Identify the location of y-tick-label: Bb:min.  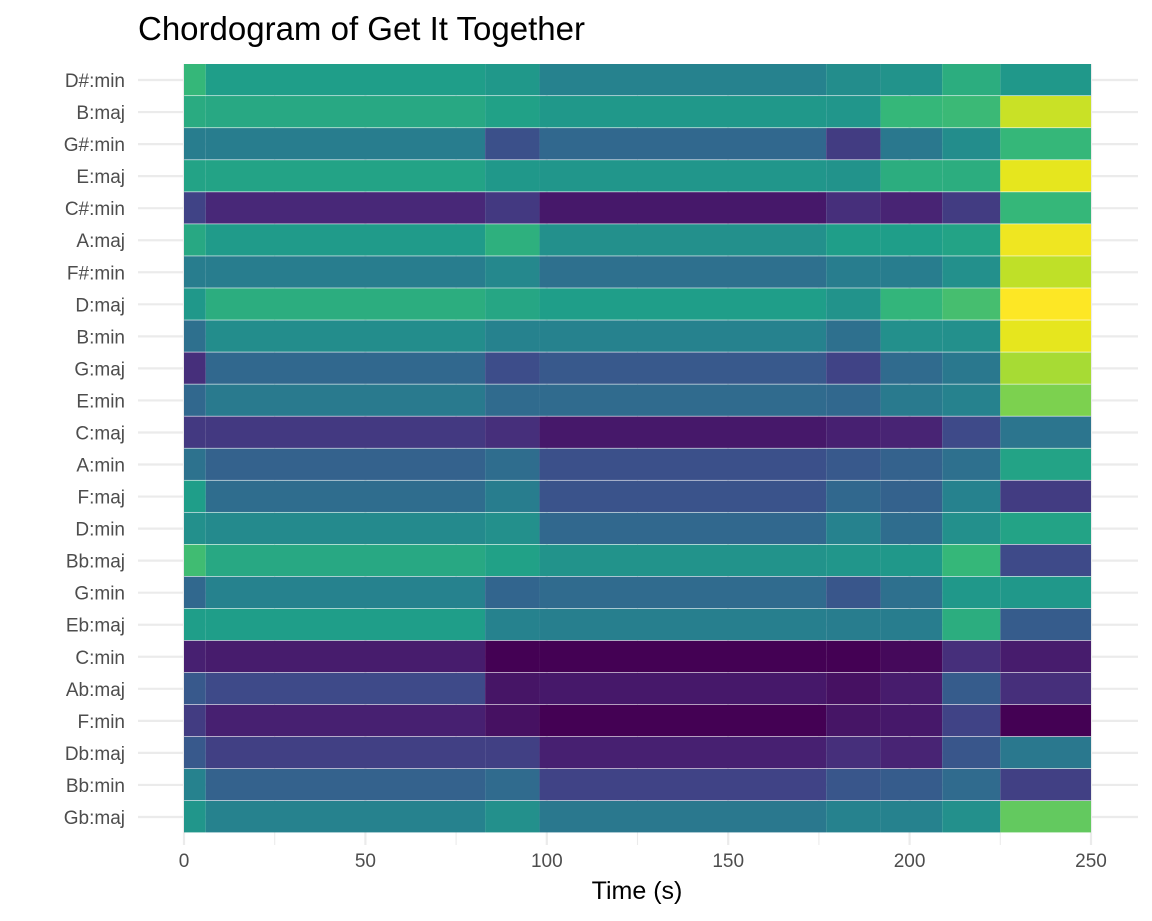
(95, 786).